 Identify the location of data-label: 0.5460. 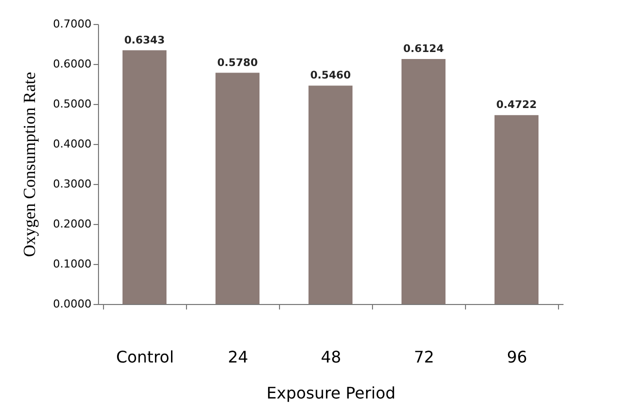
(330, 76).